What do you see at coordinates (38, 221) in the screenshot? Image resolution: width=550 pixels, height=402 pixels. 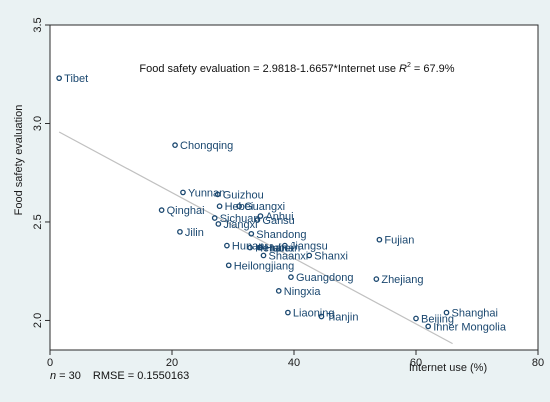 I see `y-tick-label: 2.5` at bounding box center [38, 221].